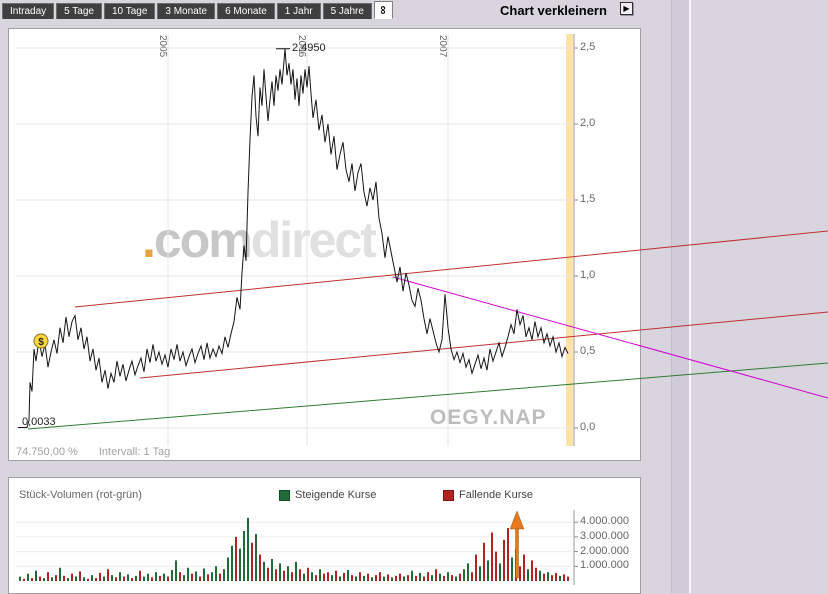  I want to click on legend-rising-label: Steigende Kurse, so click(336, 495).